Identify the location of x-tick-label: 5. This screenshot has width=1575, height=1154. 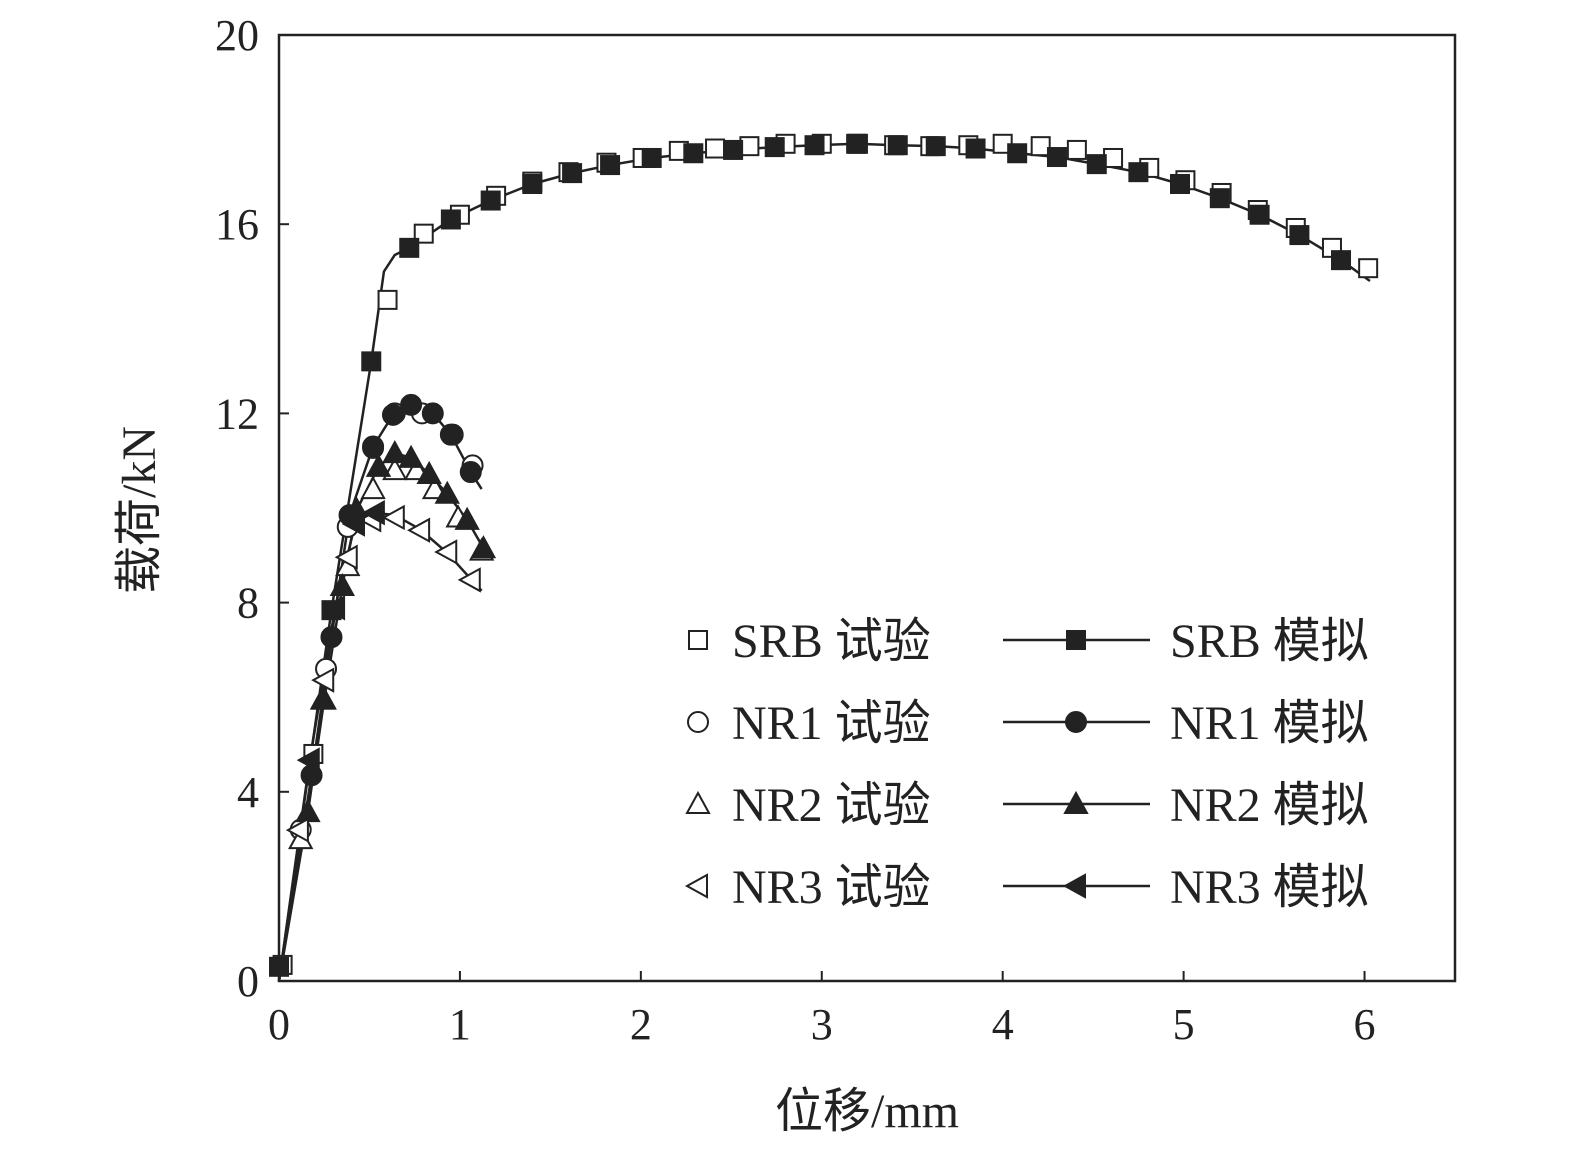
(1184, 1024).